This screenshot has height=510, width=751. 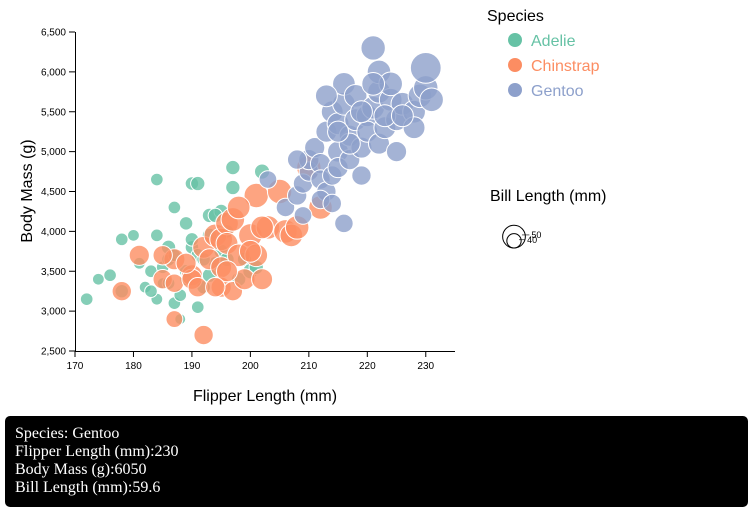 What do you see at coordinates (81, 469) in the screenshot?
I see `tooltip-body-mass: Body Mass (g):6050` at bounding box center [81, 469].